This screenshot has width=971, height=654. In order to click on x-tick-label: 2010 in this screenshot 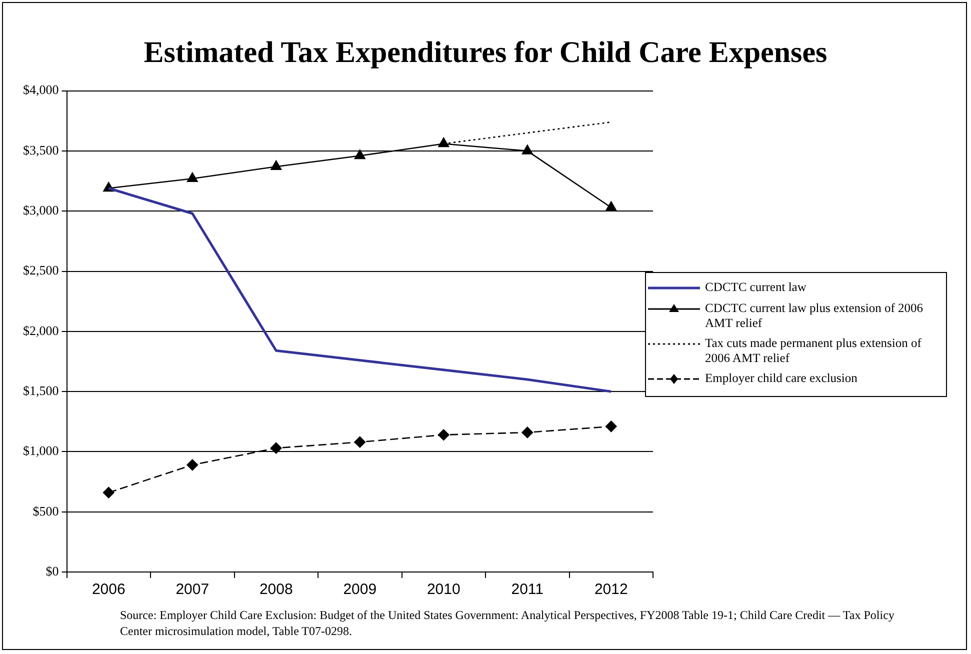, I will do `click(443, 589)`.